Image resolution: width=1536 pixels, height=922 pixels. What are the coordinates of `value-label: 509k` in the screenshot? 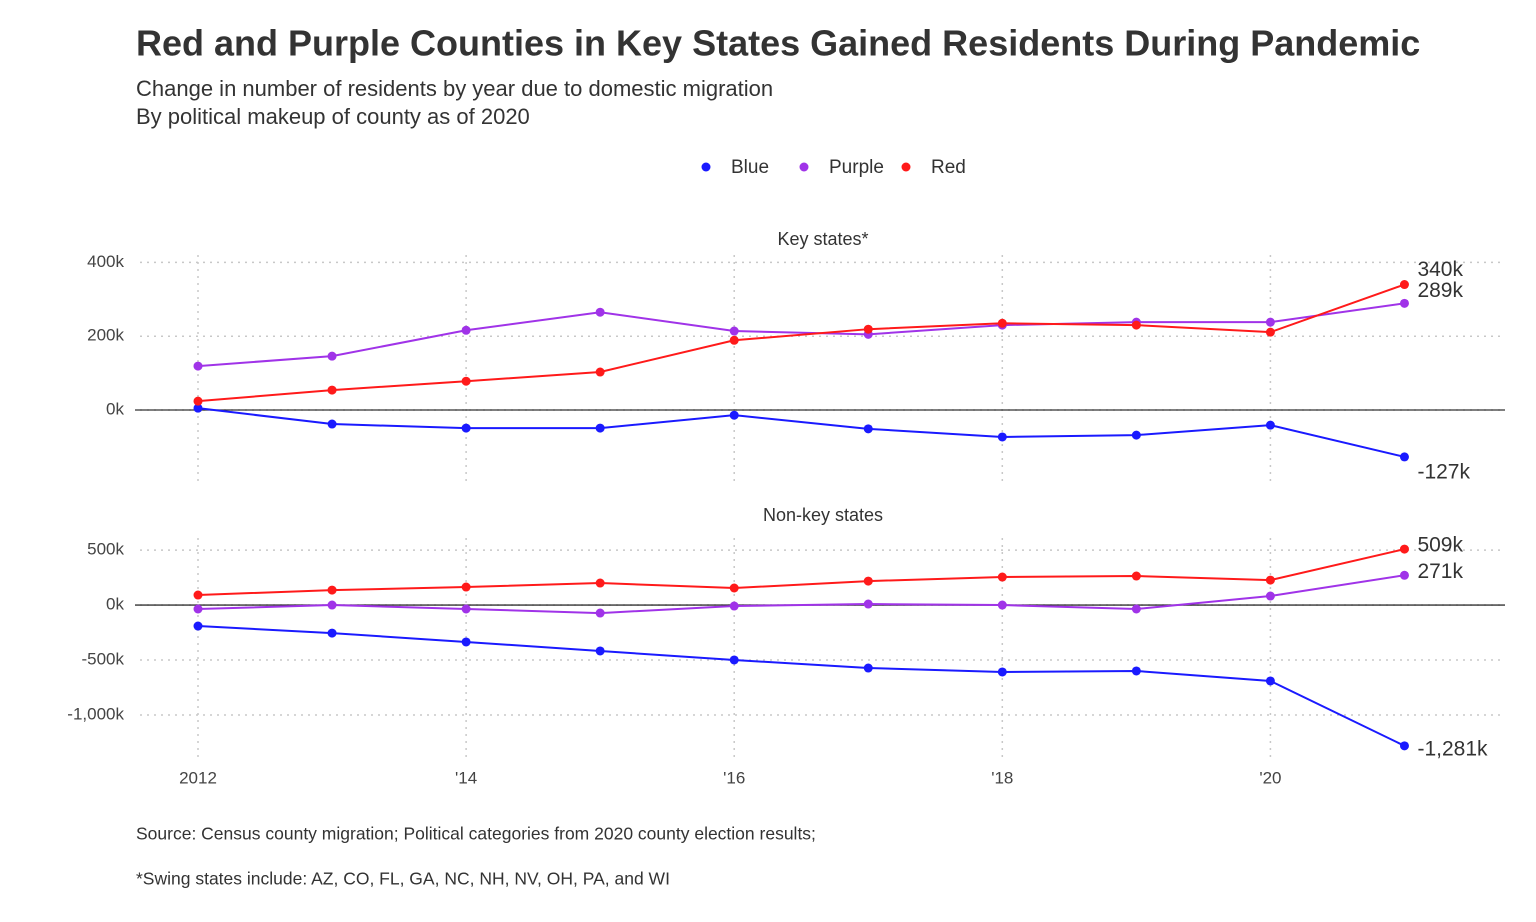 It's located at (1440, 545).